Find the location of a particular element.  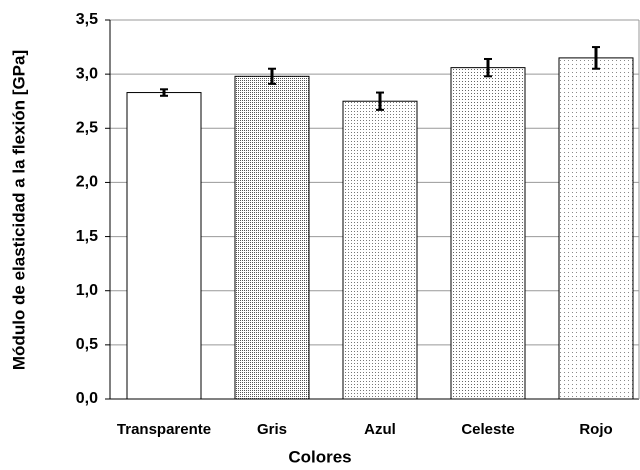

y-tick-label: 0,0 is located at coordinates (87, 398).